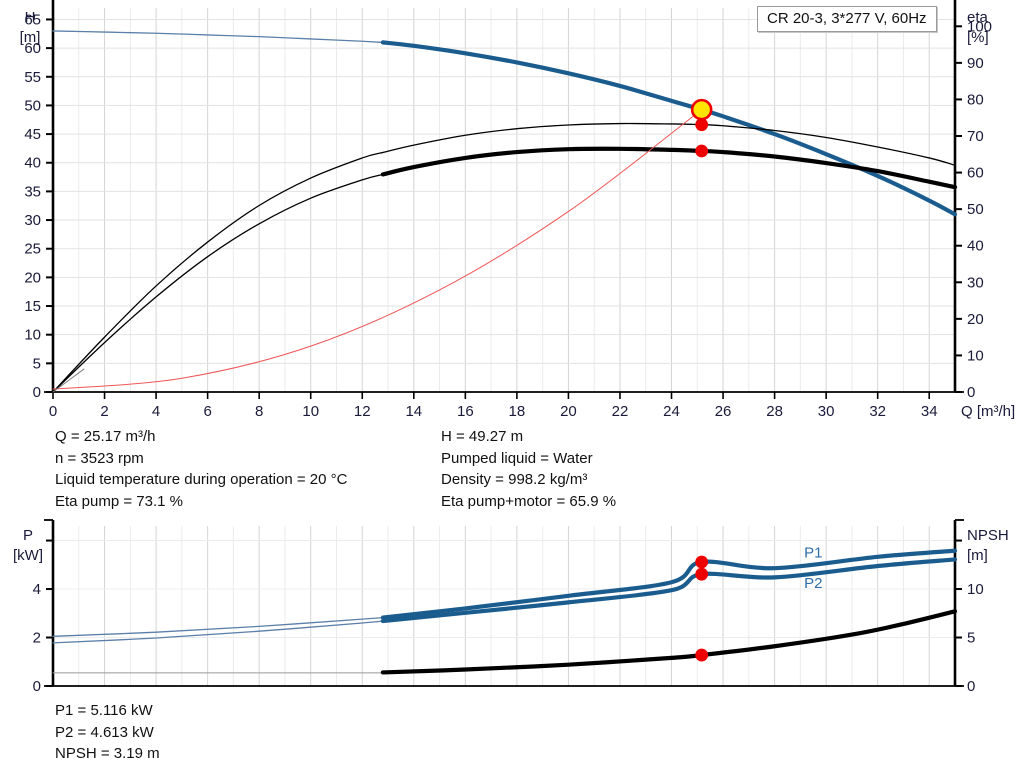 This screenshot has height=781, width=1024. Describe the element at coordinates (32, 335) in the screenshot. I see `y-tick-label-left-10: 10` at that location.